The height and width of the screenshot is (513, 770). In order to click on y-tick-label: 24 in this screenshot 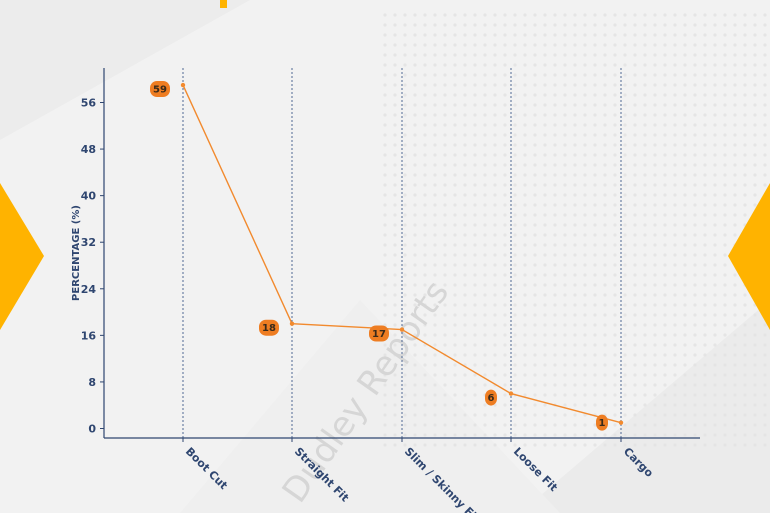, I will do `click(89, 289)`.